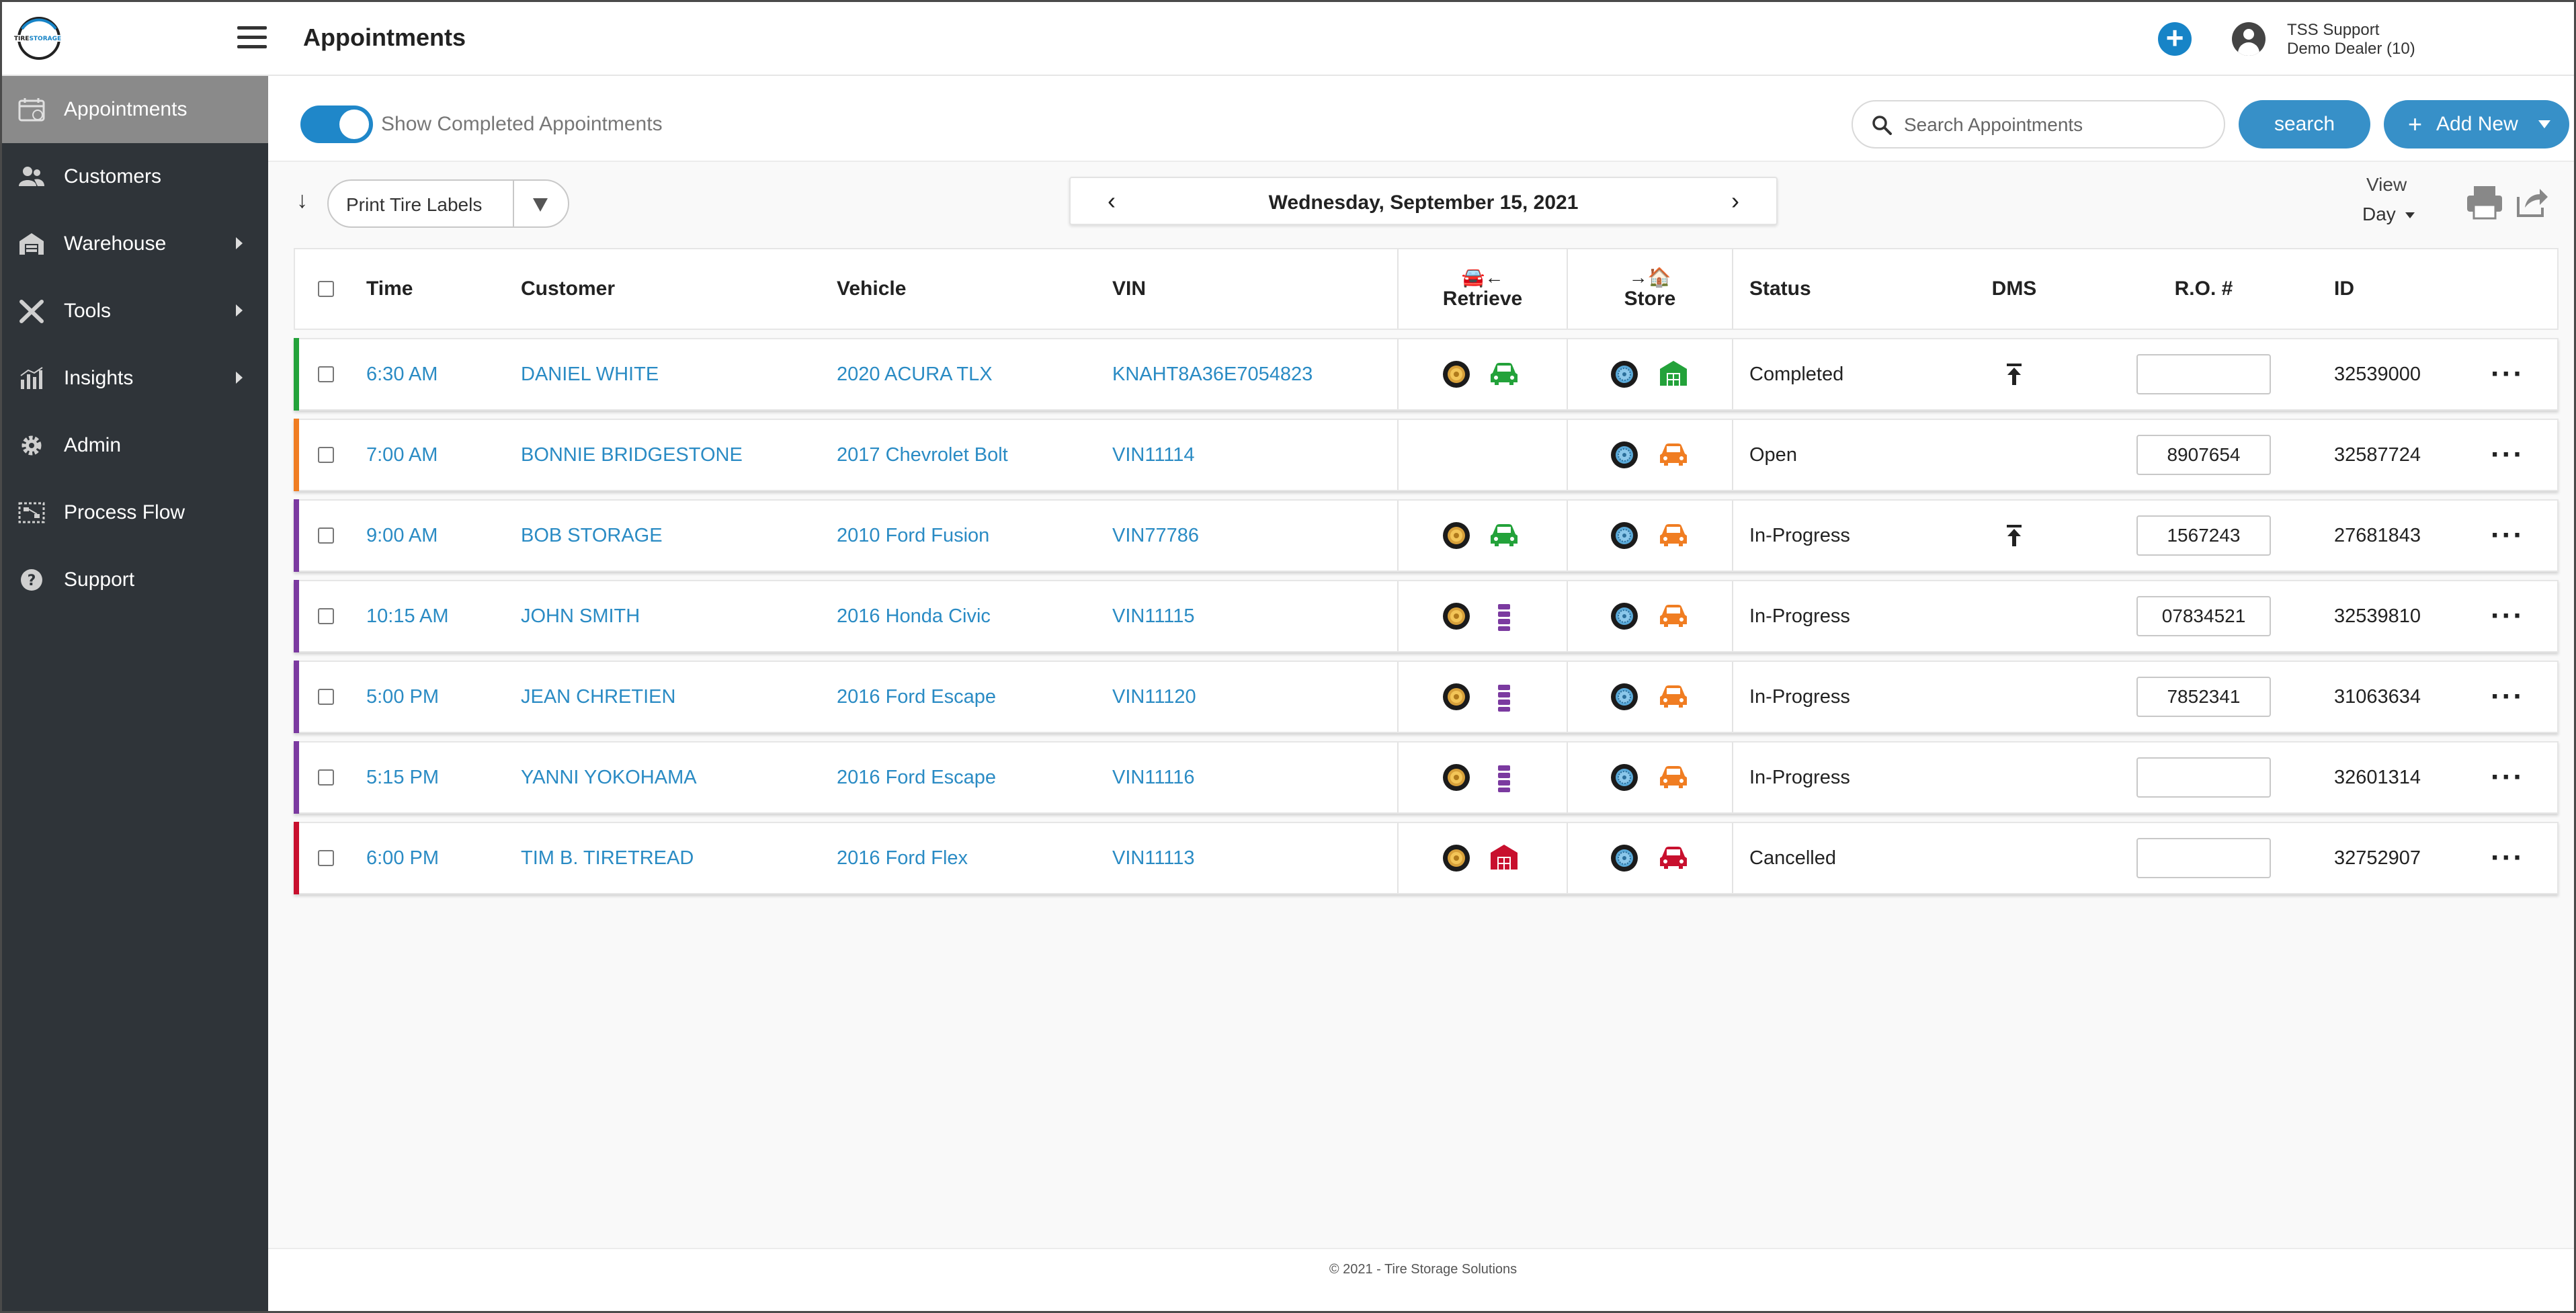 This screenshot has width=2576, height=1313. Describe the element at coordinates (302, 200) in the screenshot. I see `sort-icon: ↓` at that location.